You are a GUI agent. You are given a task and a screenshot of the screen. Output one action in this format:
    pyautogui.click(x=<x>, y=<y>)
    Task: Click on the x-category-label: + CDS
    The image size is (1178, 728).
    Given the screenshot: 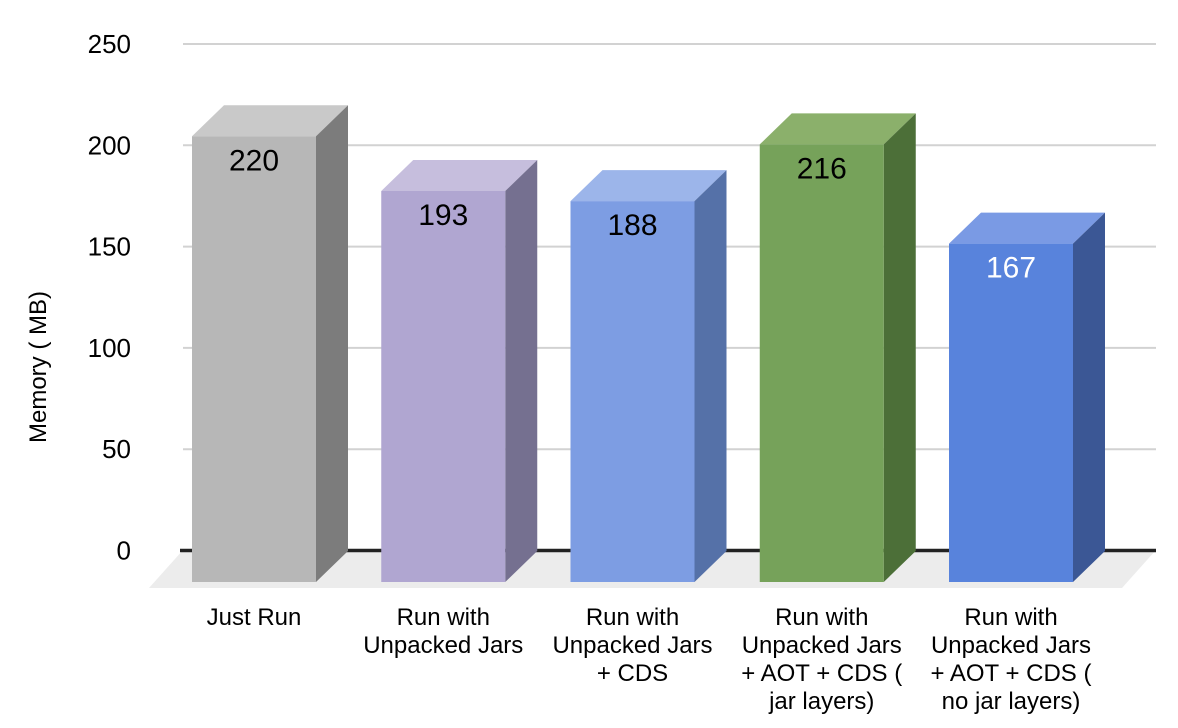 What is the action you would take?
    pyautogui.click(x=632, y=673)
    